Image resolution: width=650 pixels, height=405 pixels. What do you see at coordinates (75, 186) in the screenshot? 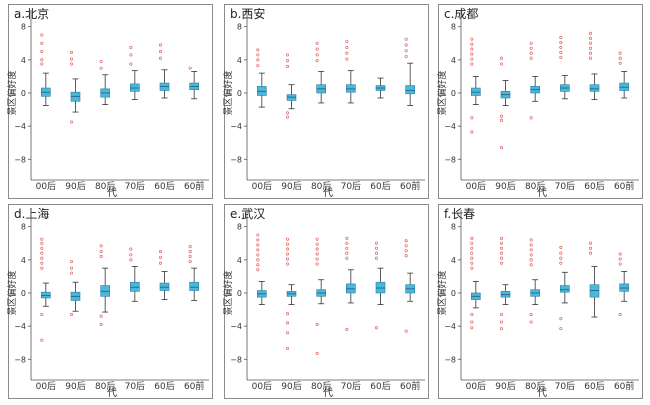
I see `x-tick-label: 90后` at bounding box center [75, 186].